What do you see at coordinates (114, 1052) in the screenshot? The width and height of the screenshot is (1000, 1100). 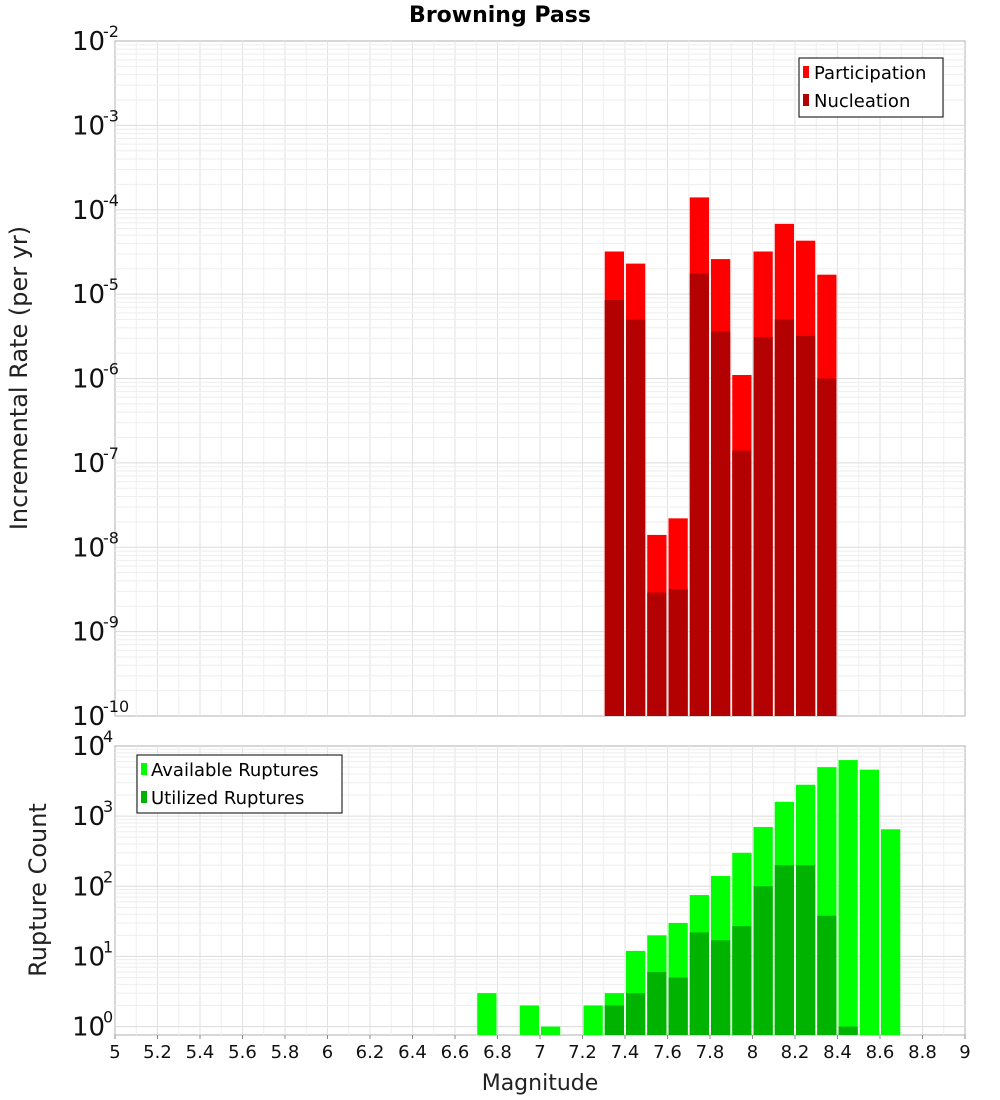 I see `x-tick-label: 5` at bounding box center [114, 1052].